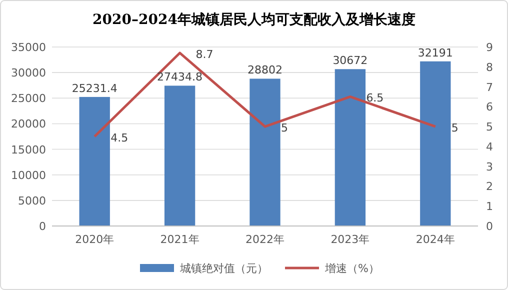 Image resolution: width=508 pixels, height=290 pixels. I want to click on y2-tick-label: 4, so click(489, 147).